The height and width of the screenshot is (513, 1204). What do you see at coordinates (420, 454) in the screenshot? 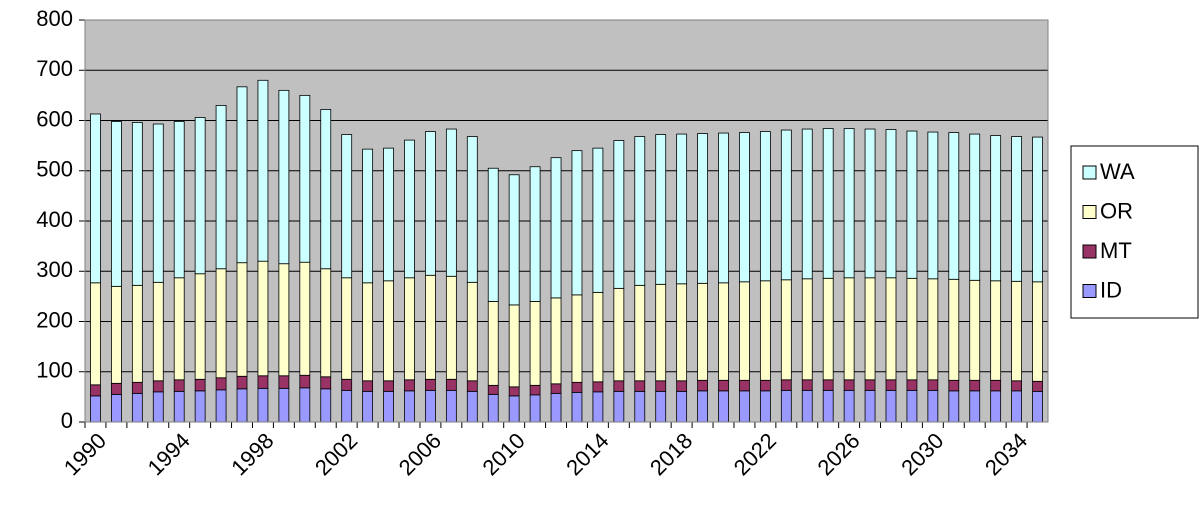
I see `x-tick-label: 2006` at bounding box center [420, 454].